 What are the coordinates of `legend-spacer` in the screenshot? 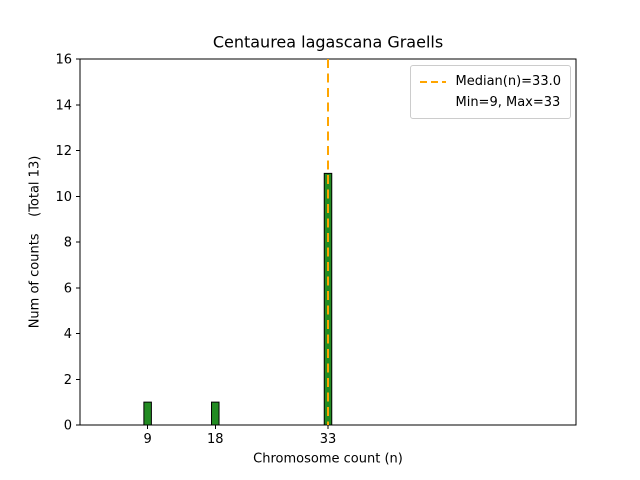 It's located at (433, 103).